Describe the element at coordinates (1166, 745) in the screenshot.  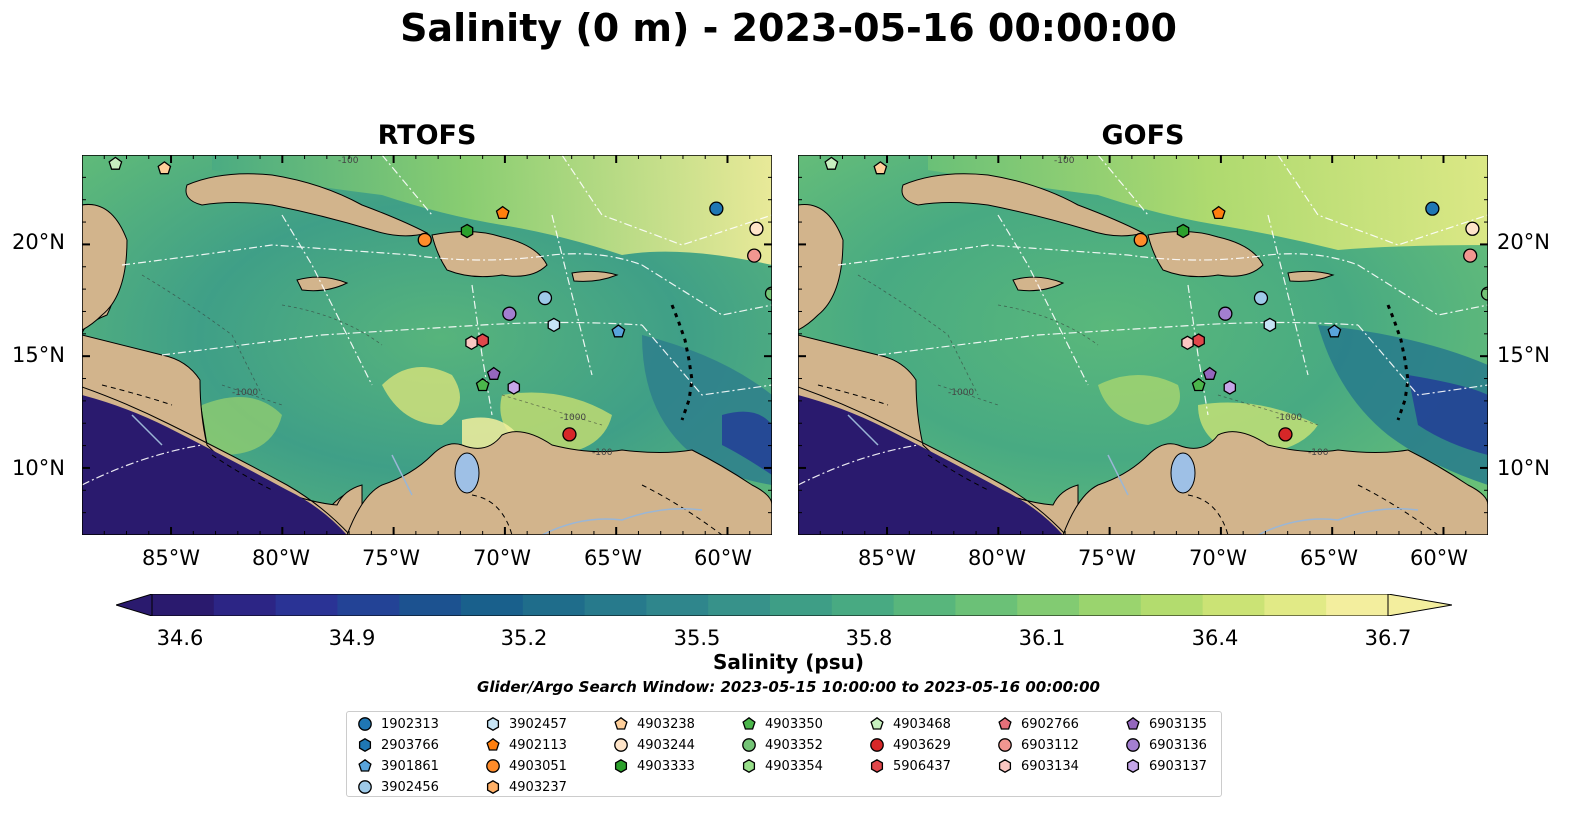
I see `legend-item-6903136: 6903136` at that location.